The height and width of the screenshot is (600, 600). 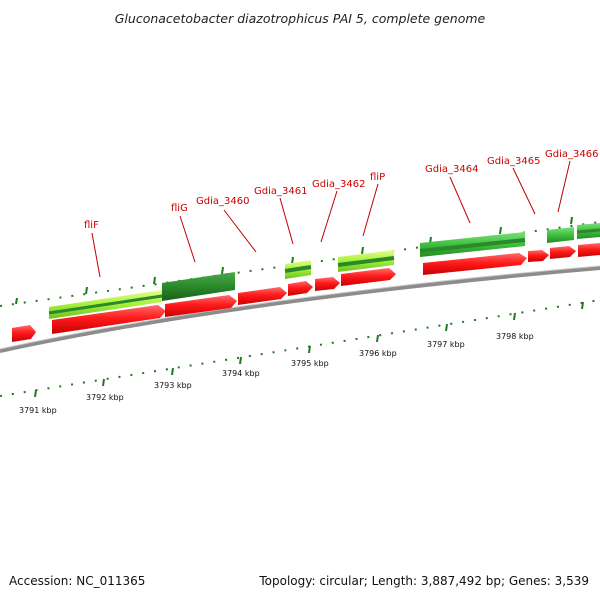 What do you see at coordinates (338, 184) in the screenshot?
I see `gene-label-gdia-3462: Gdia_3462` at bounding box center [338, 184].